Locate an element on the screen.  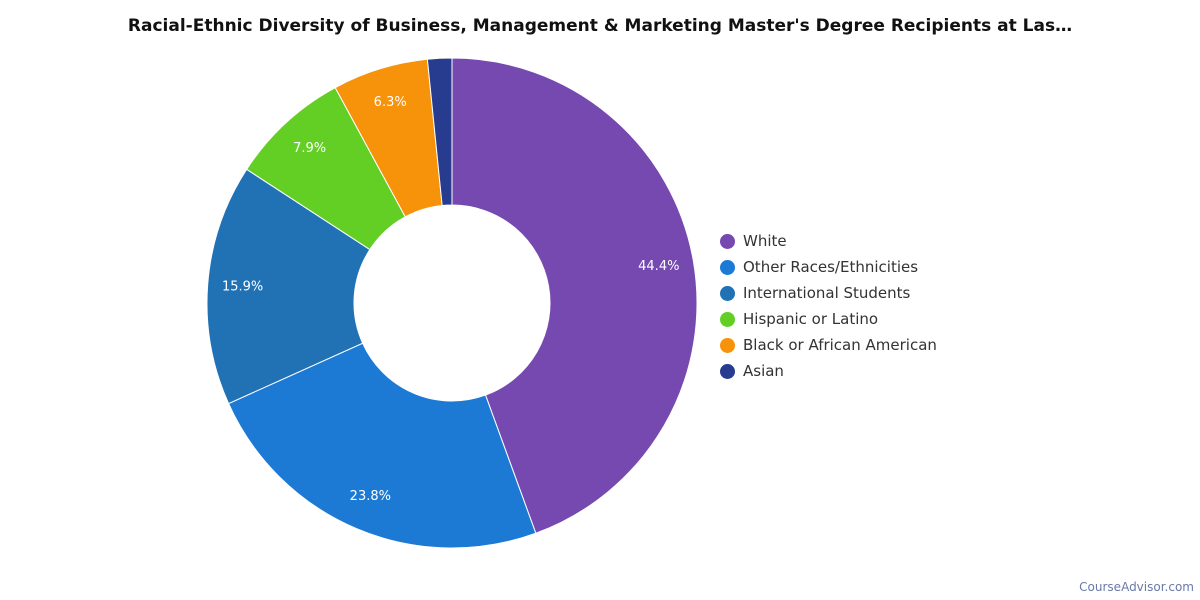
legend-item-international: International Students is located at coordinates (870, 293).